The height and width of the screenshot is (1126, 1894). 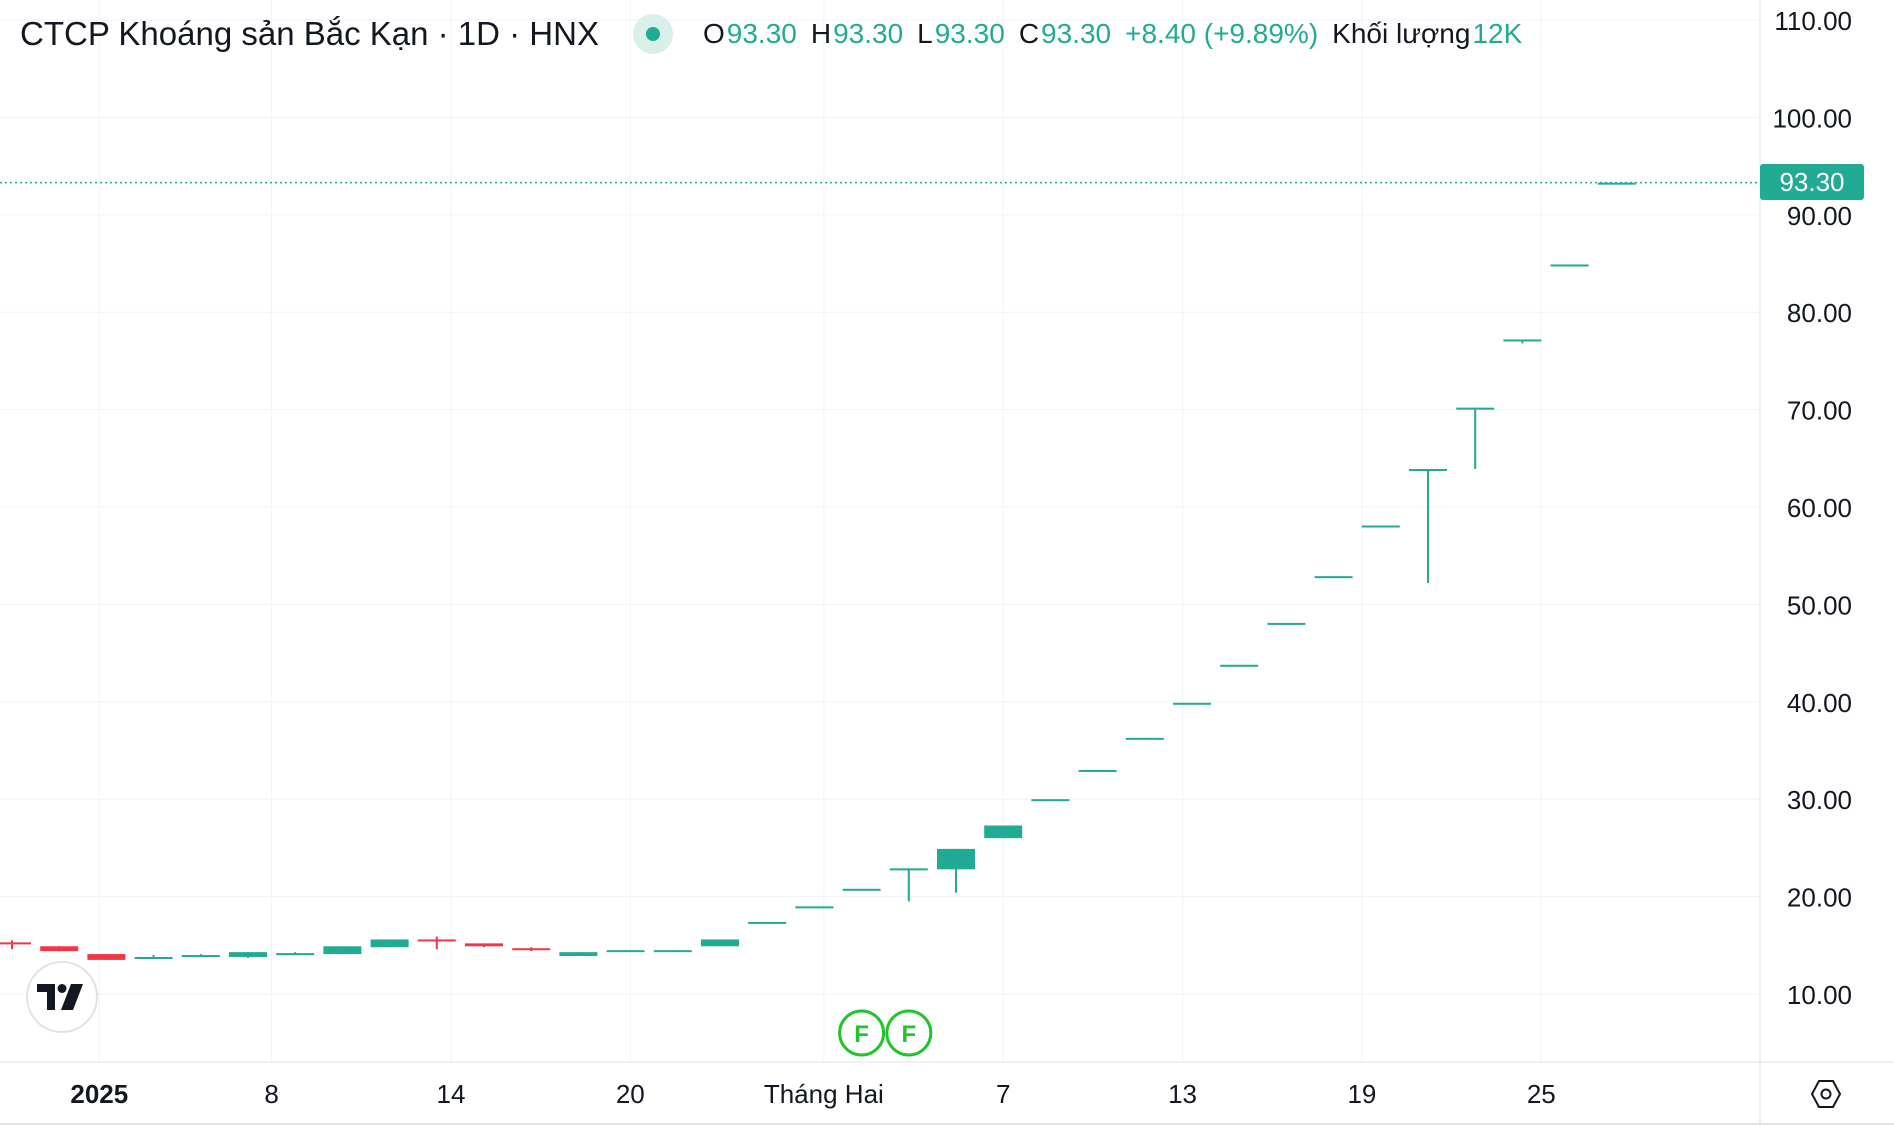 I want to click on open-value: 93.30, so click(x=761, y=33).